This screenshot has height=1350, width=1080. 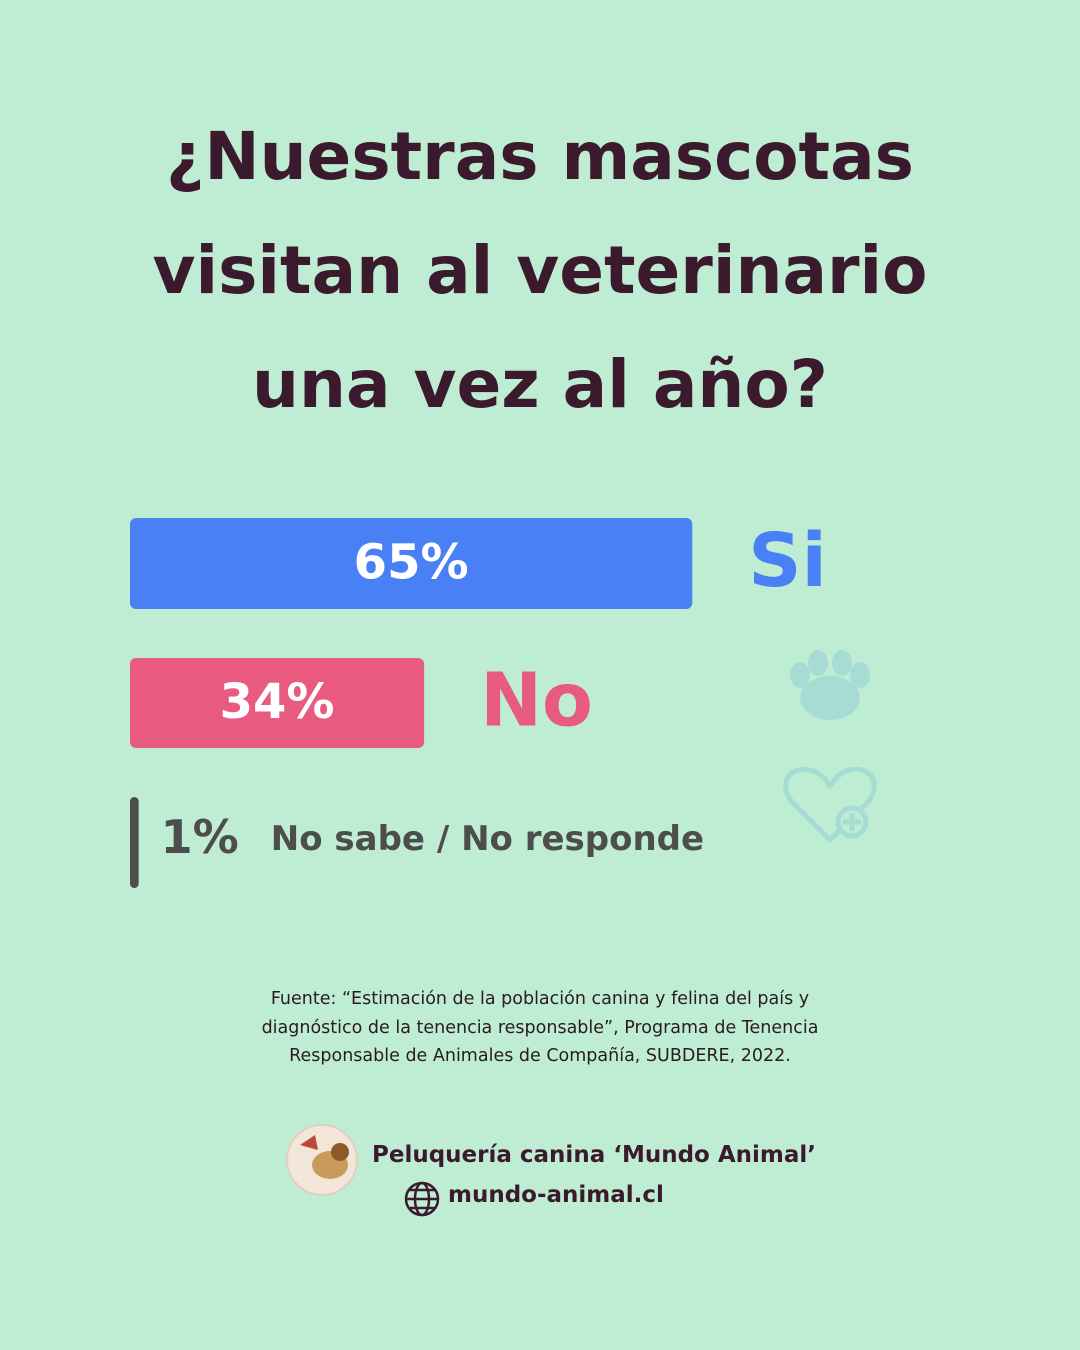 I want to click on value-label: 1%, so click(x=200, y=837).